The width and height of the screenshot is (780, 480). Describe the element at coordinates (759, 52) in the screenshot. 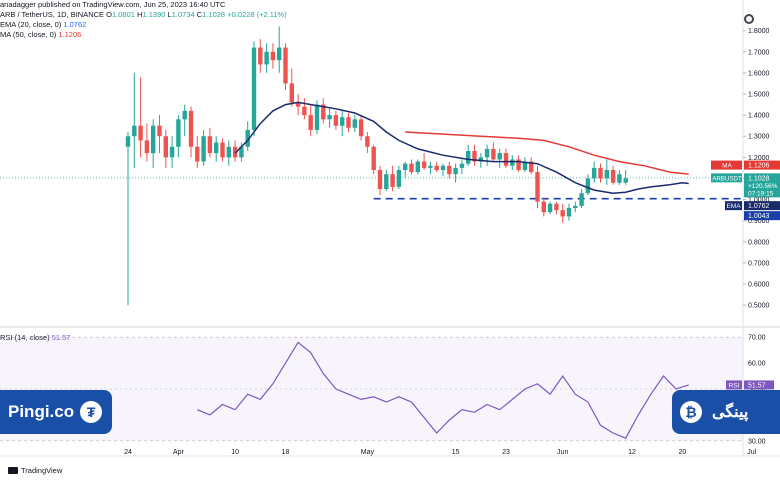

I see `price-tick-label: 1.7000` at that location.